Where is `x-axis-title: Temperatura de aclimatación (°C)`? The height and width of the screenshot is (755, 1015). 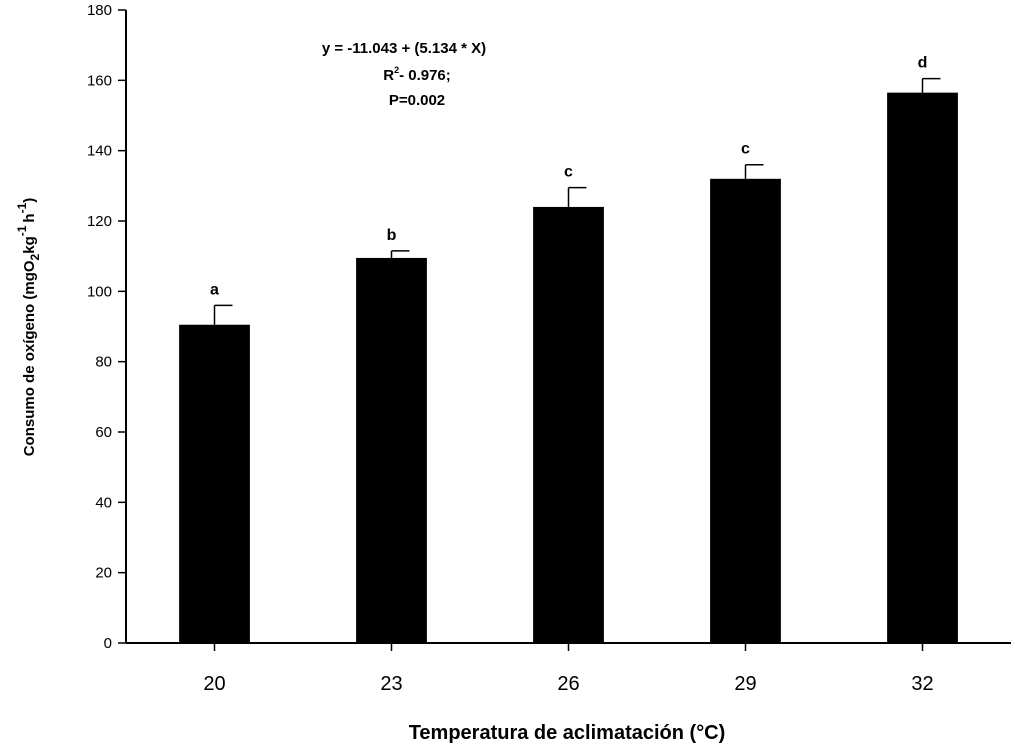
x-axis-title: Temperatura de aclimatación (°C) is located at coordinates (567, 733).